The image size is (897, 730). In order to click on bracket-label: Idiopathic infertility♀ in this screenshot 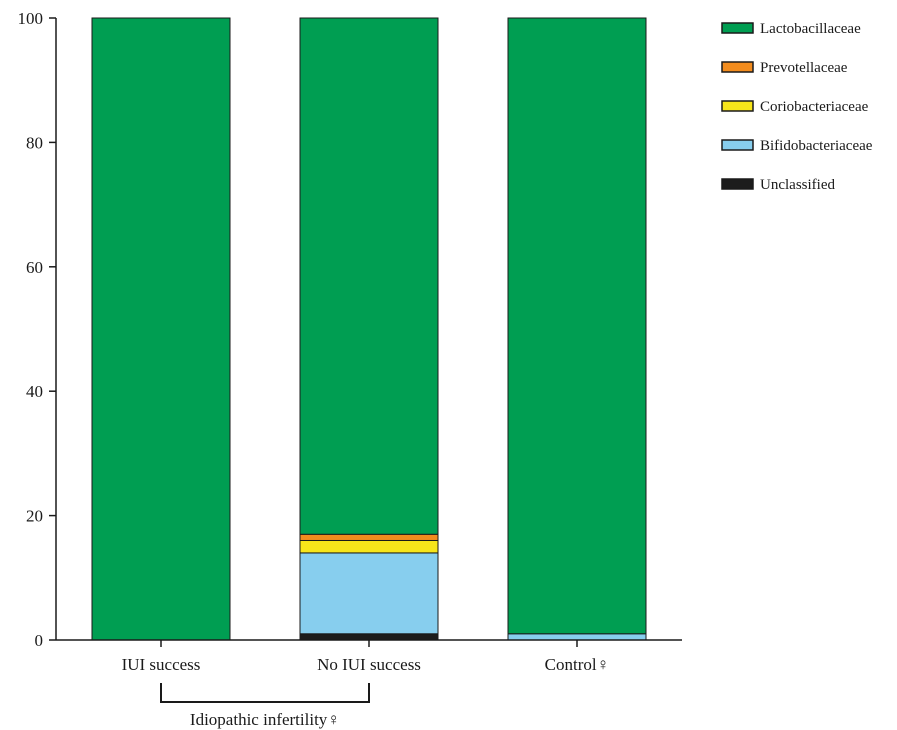, I will do `click(265, 719)`.